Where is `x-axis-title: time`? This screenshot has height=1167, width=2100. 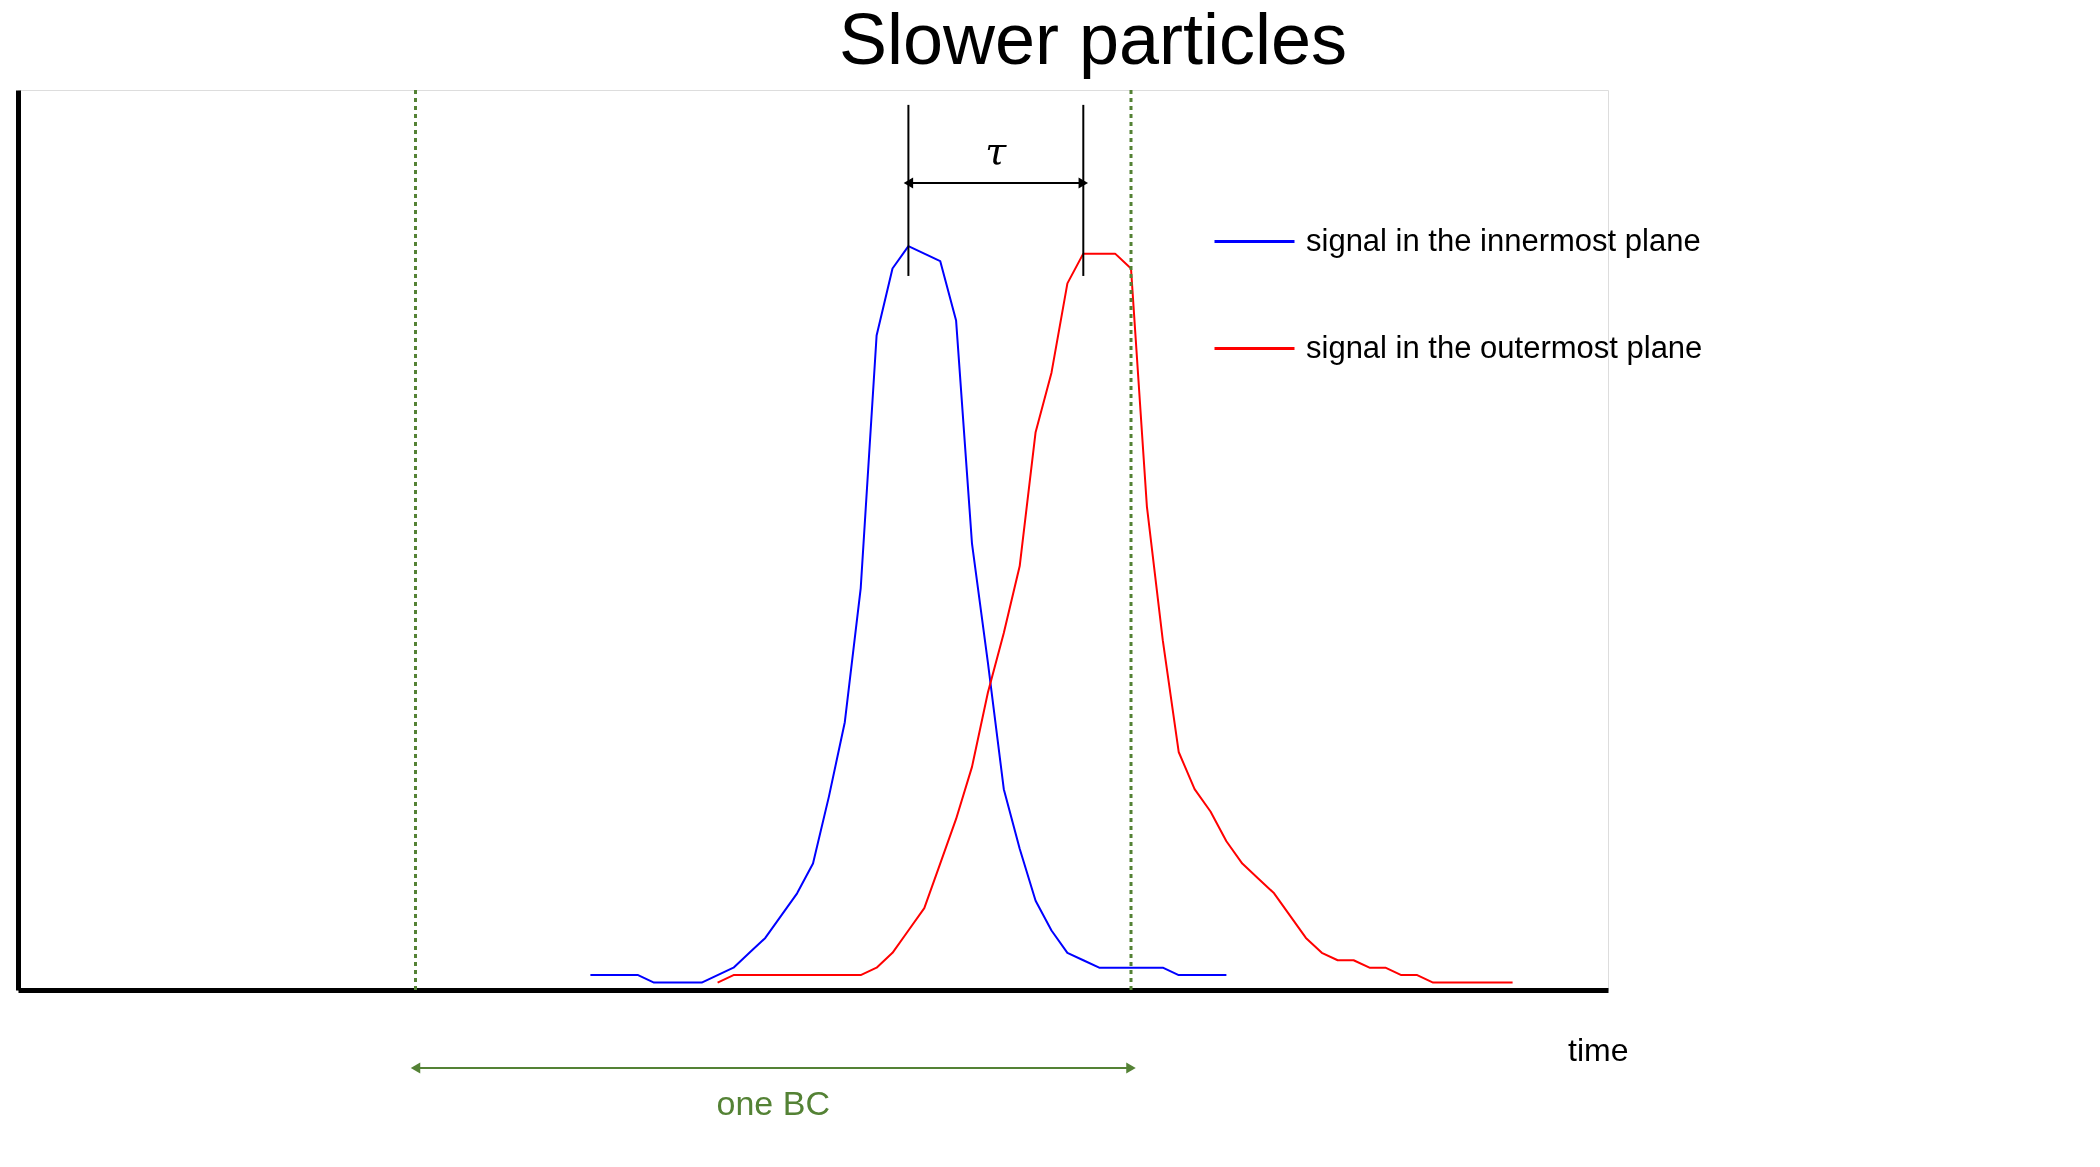
x-axis-title: time is located at coordinates (1598, 1049).